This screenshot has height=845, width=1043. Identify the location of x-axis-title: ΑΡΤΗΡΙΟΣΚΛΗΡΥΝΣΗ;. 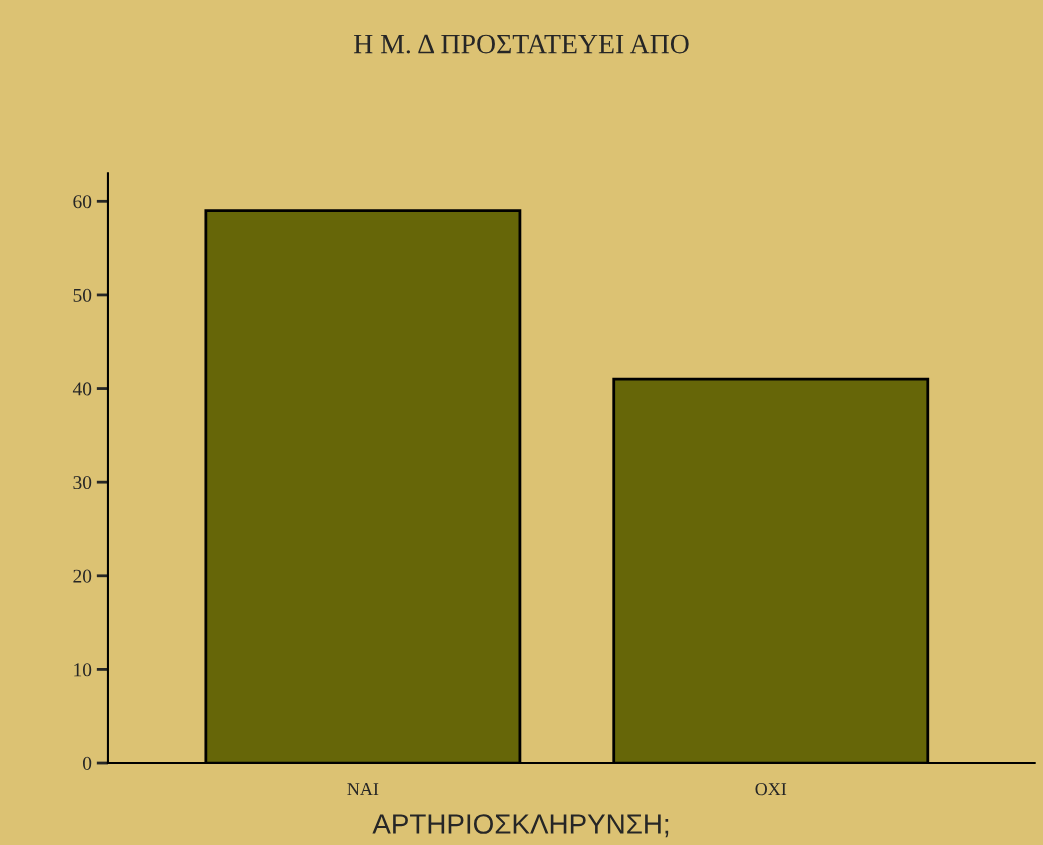
(520, 826).